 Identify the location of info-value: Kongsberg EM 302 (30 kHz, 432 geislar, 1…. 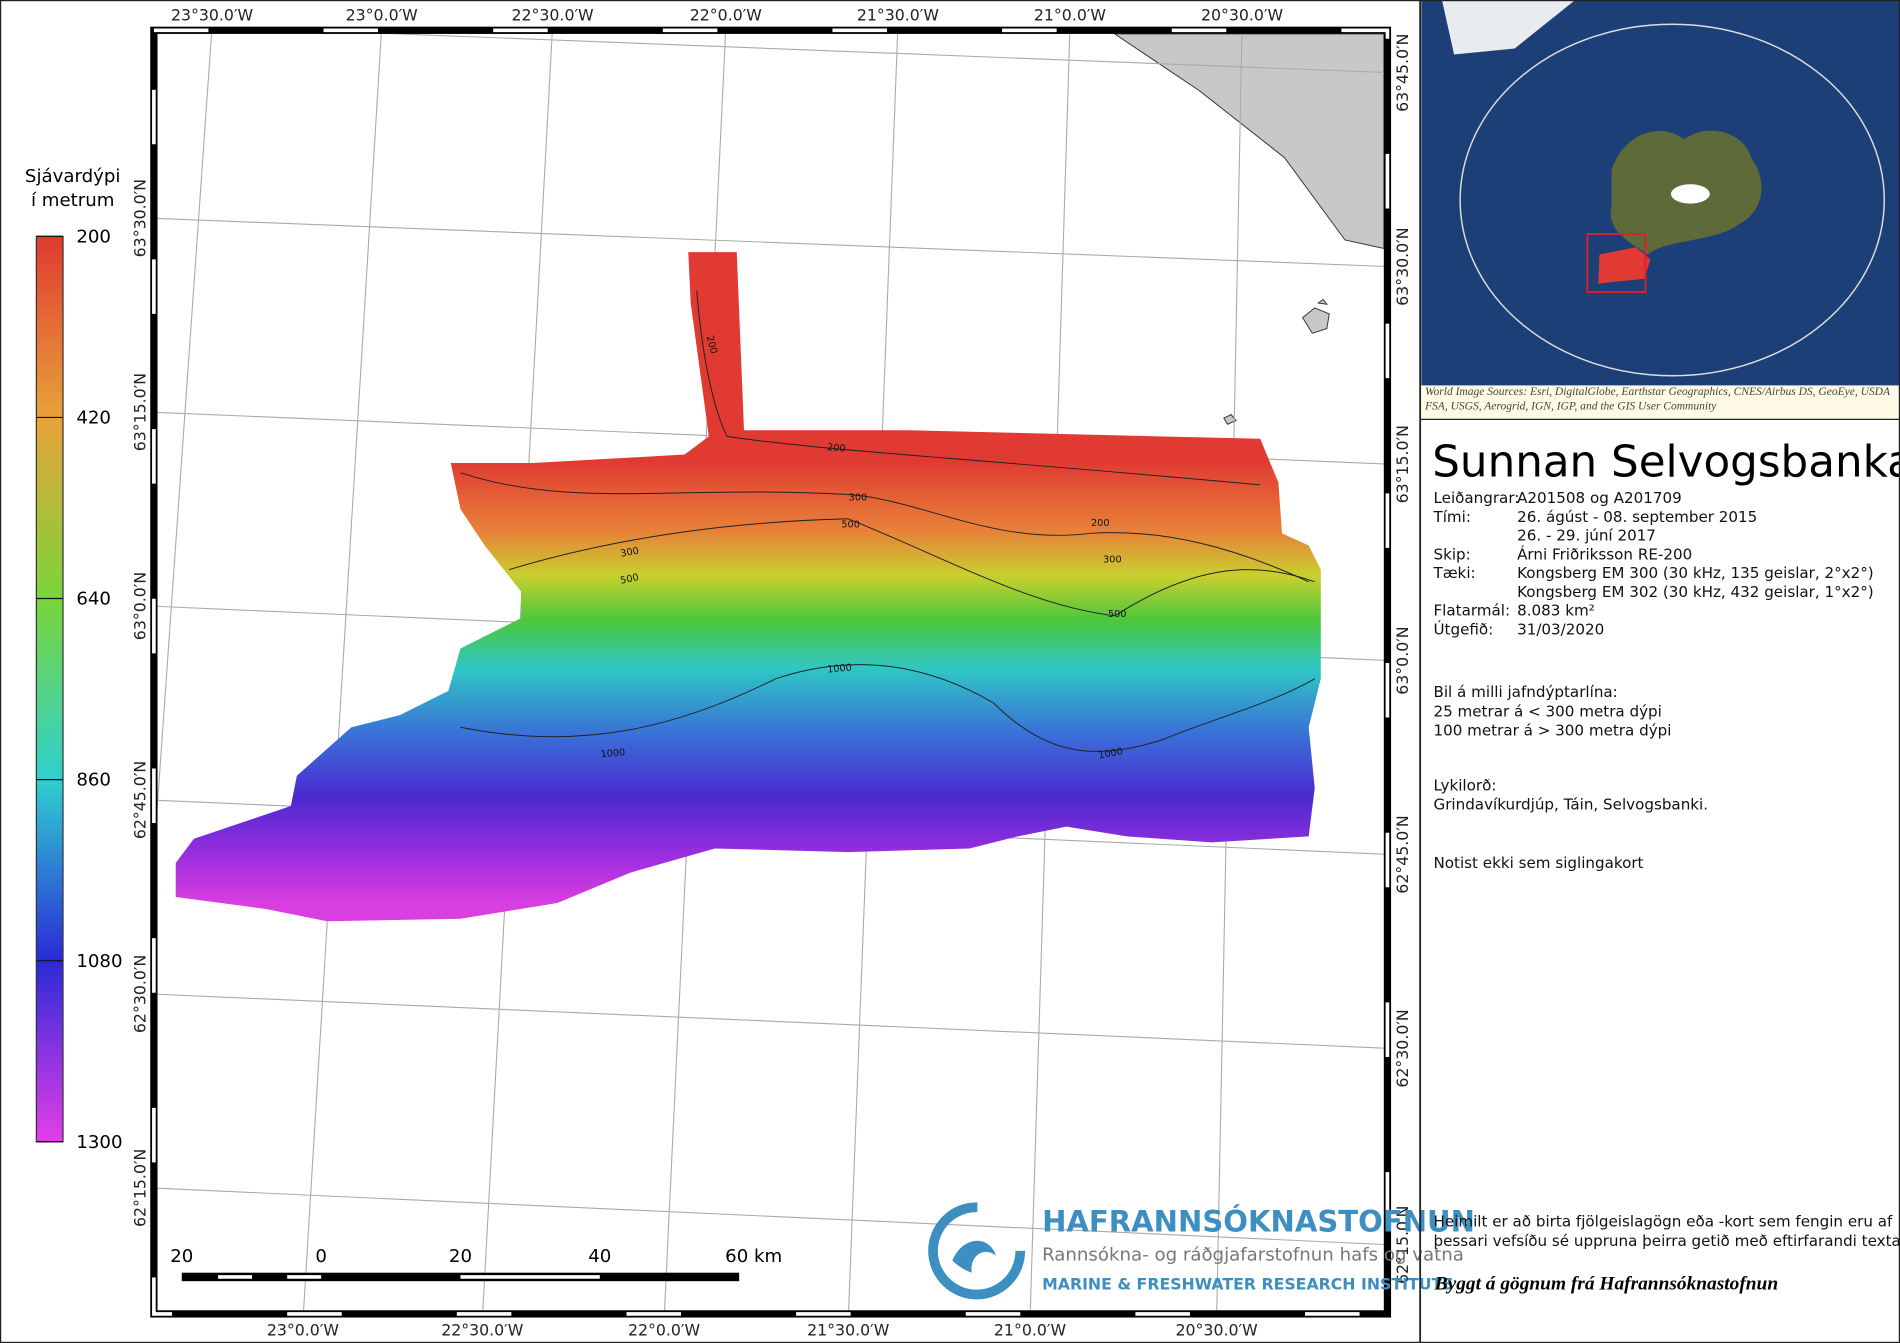
(1695, 592).